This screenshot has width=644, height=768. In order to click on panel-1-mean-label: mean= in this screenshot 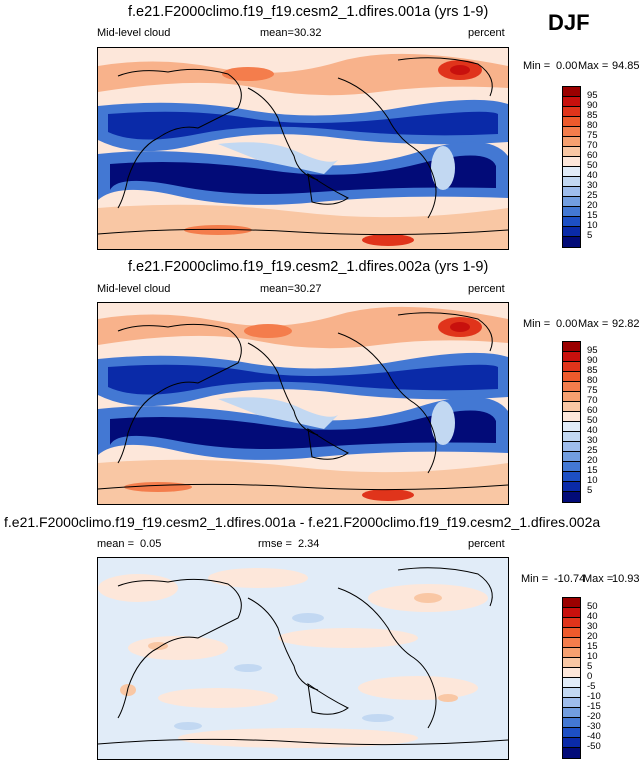, I will do `click(277, 33)`.